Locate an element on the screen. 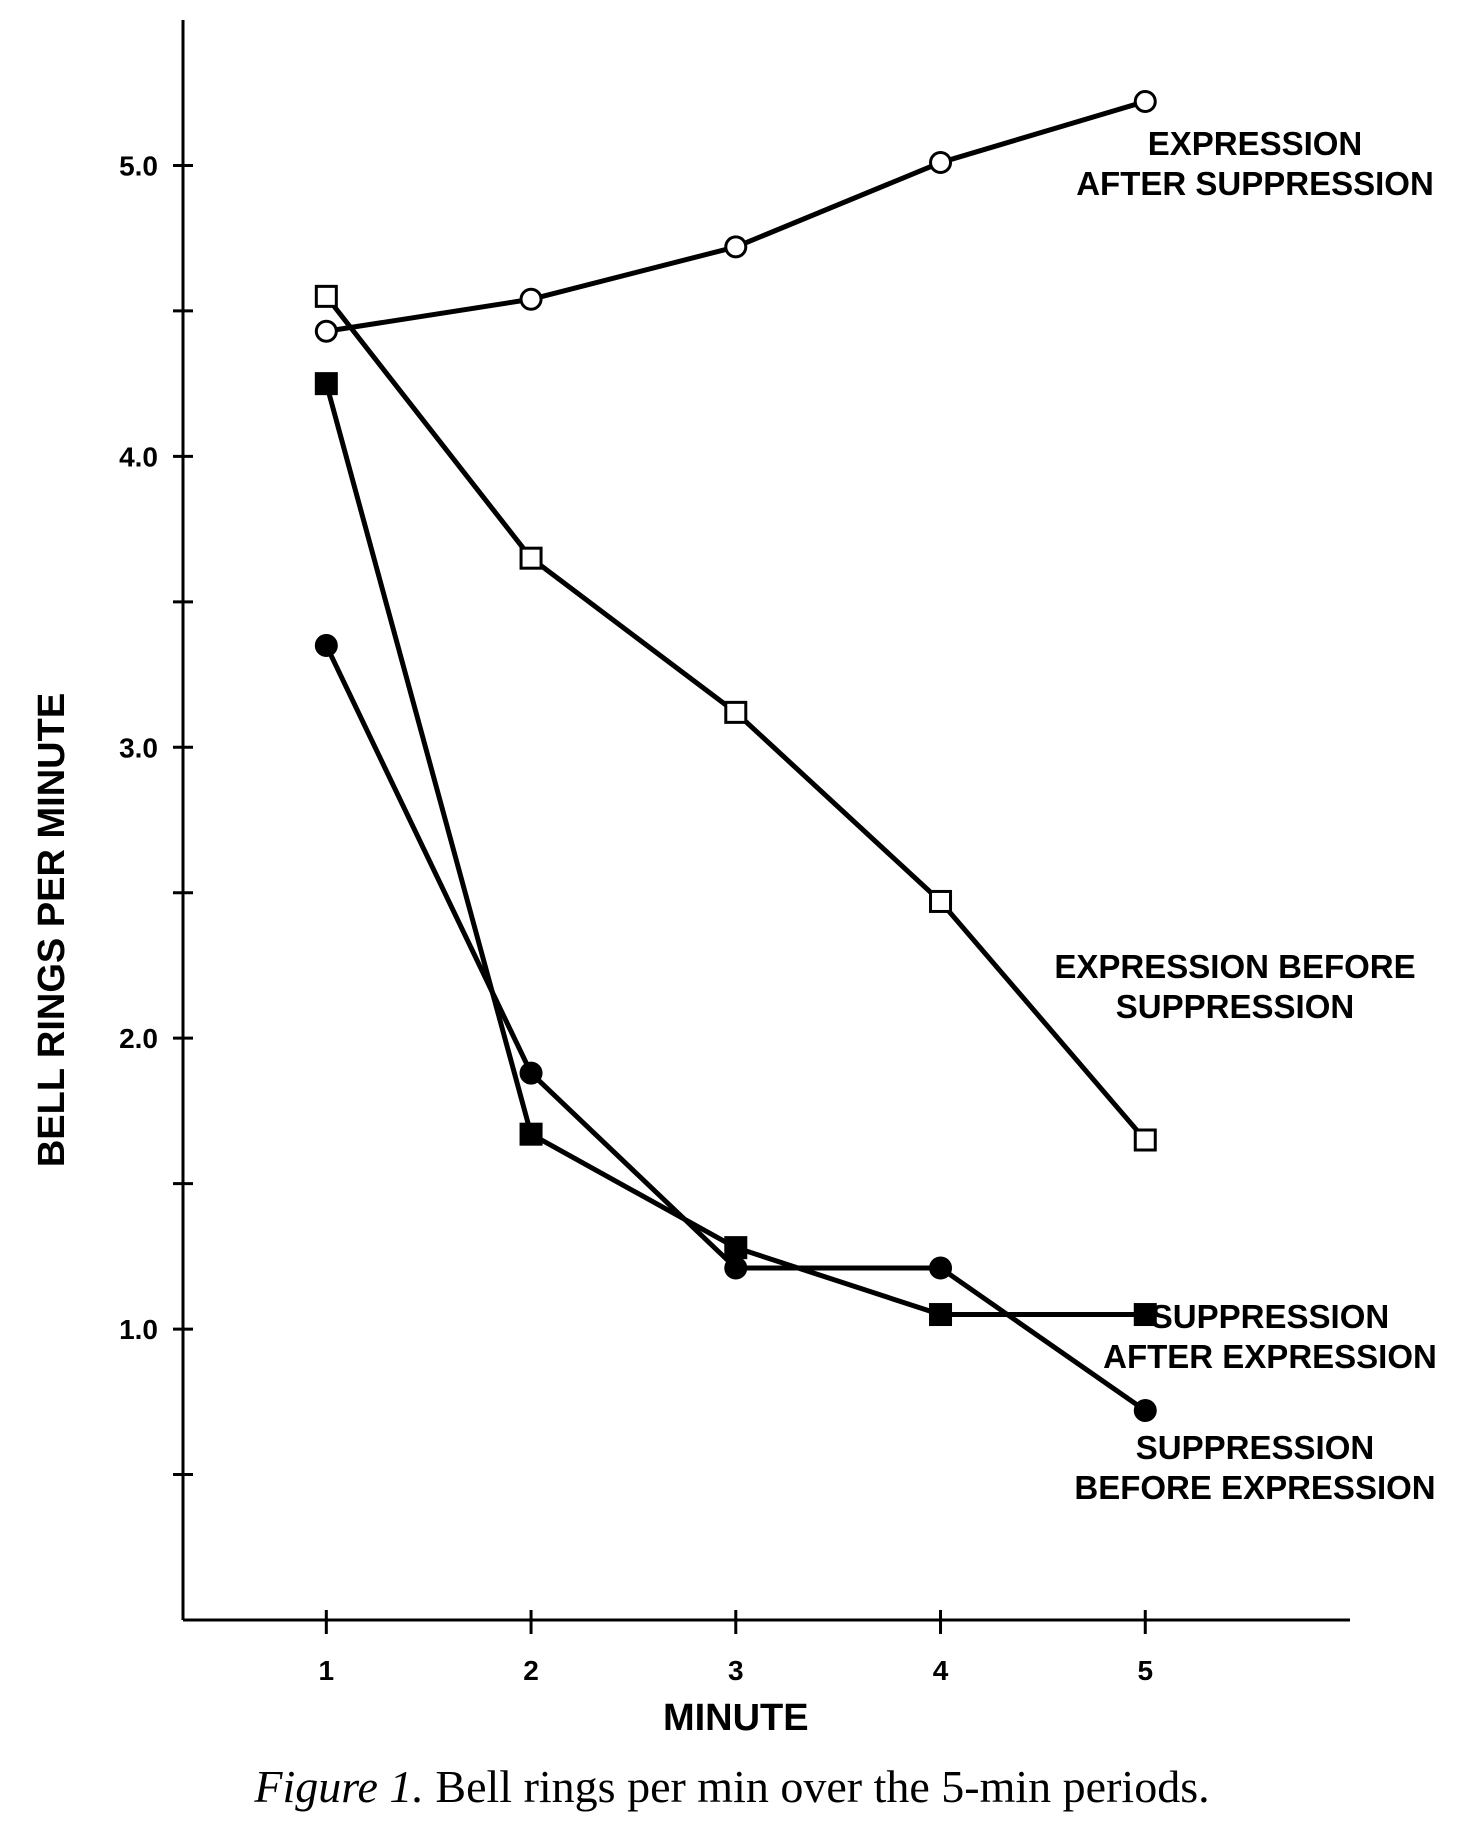 The image size is (1464, 1822). y-tick-label: 3.0 is located at coordinates (138, 747).